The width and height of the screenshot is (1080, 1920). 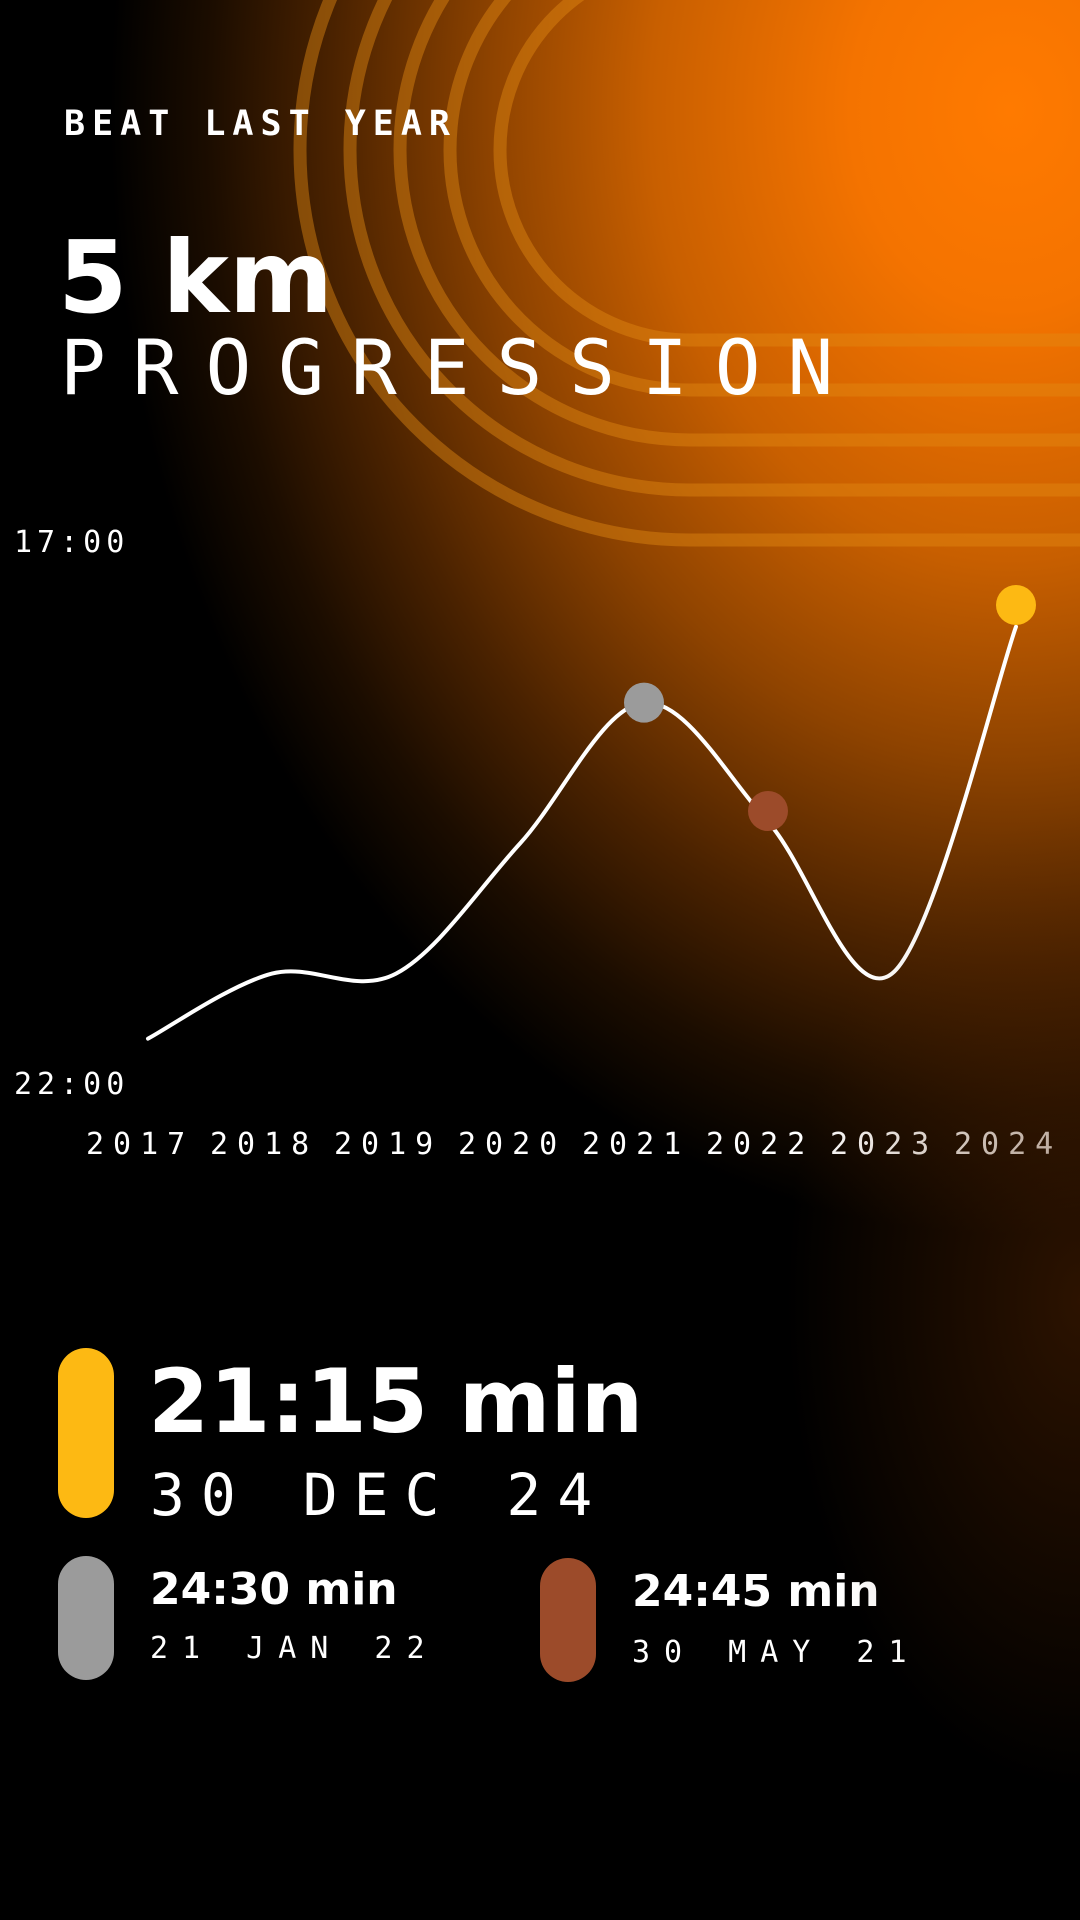 What do you see at coordinates (776, 1652) in the screenshot?
I see `third-time-date: 30 MAY 21` at bounding box center [776, 1652].